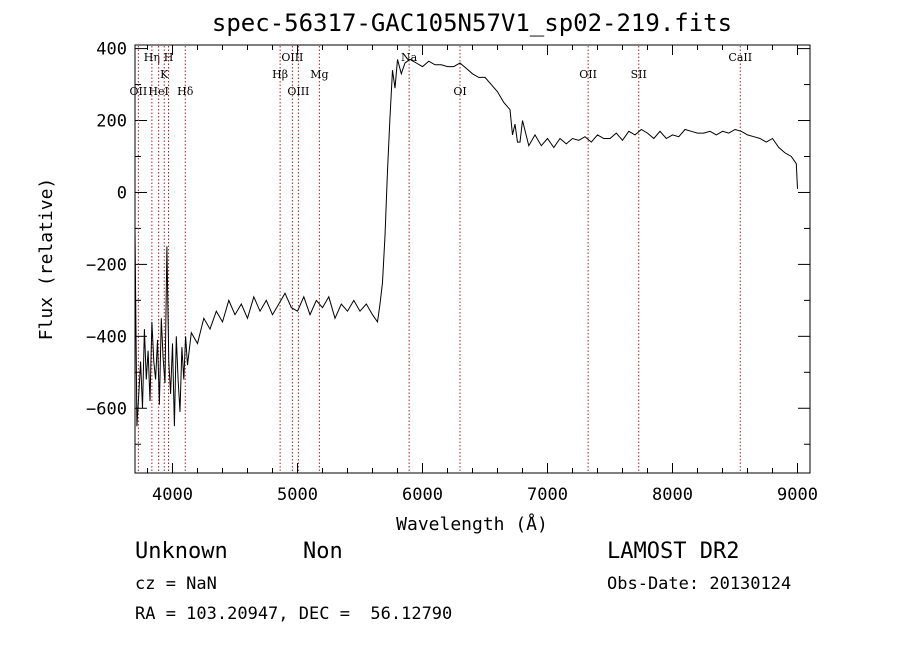 This screenshot has width=900, height=649. What do you see at coordinates (169, 57) in the screenshot?
I see `line-label: H` at bounding box center [169, 57].